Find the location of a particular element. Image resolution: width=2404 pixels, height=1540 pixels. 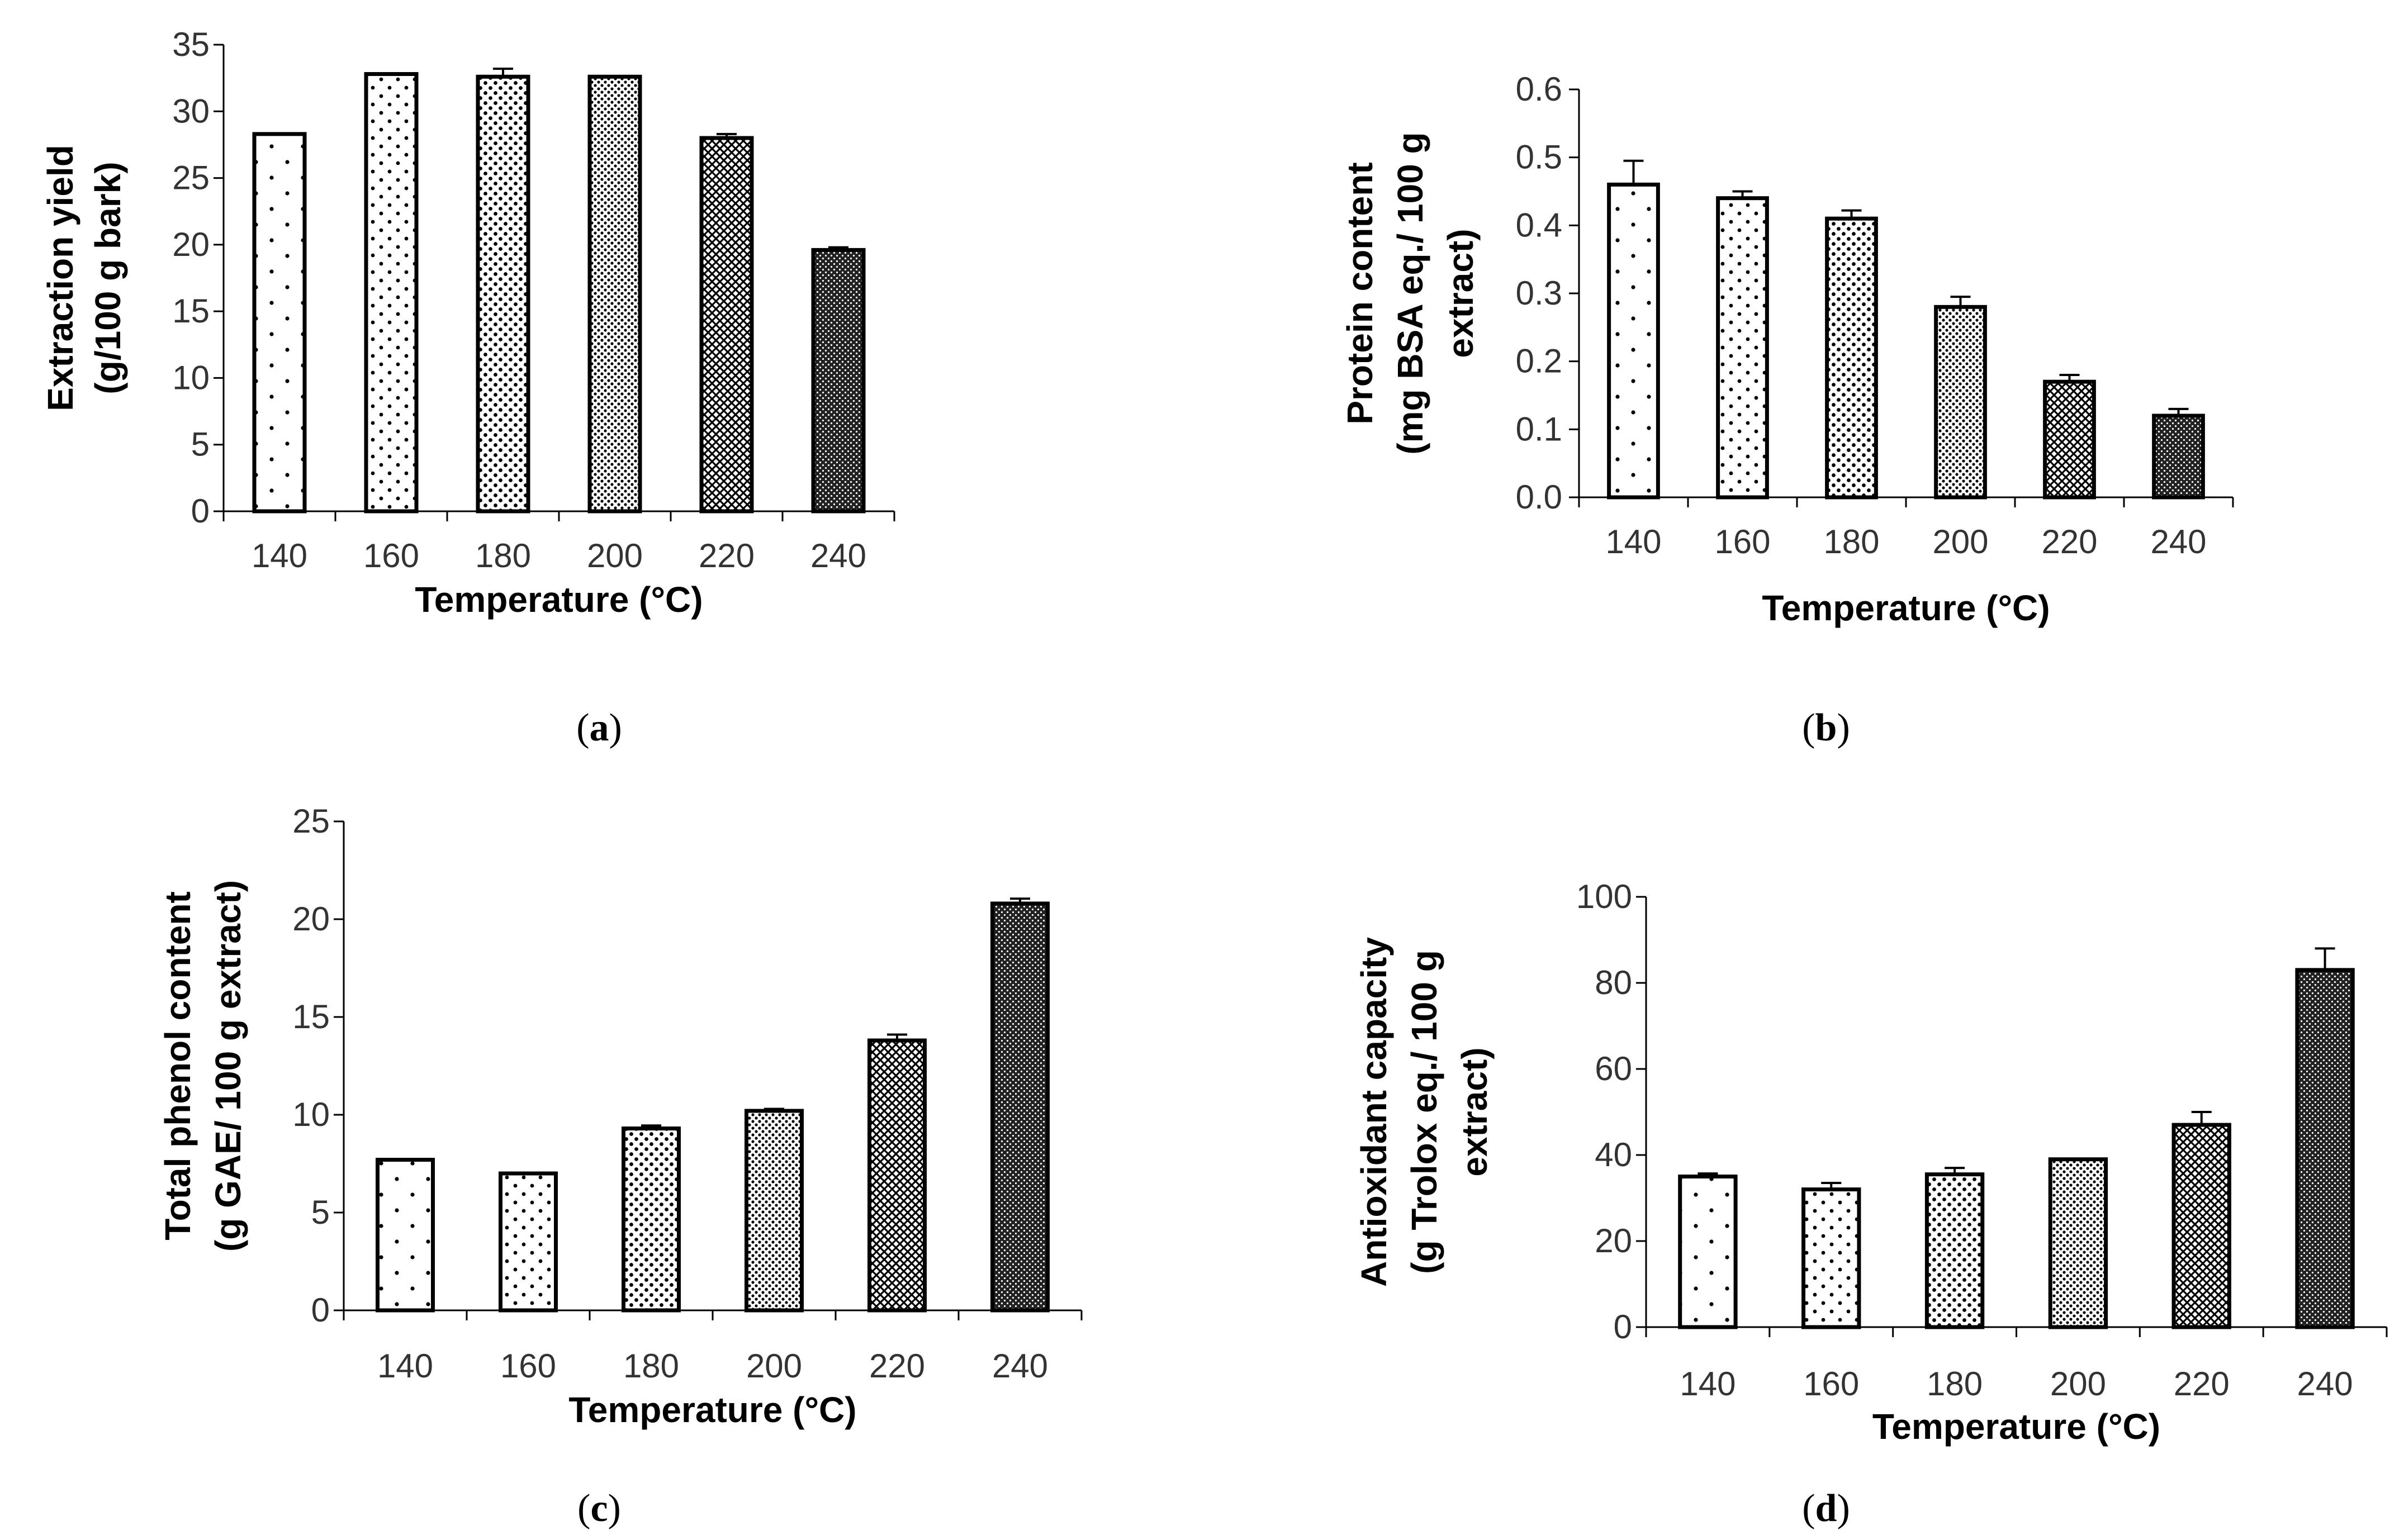

y-axis-label: Protein content is located at coordinates (1360, 293).